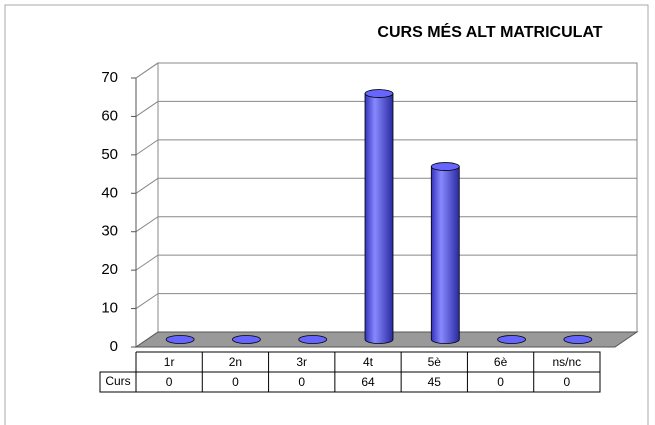 This screenshot has height=425, width=655. What do you see at coordinates (368, 362) in the screenshot?
I see `x-tick-label: 4t` at bounding box center [368, 362].